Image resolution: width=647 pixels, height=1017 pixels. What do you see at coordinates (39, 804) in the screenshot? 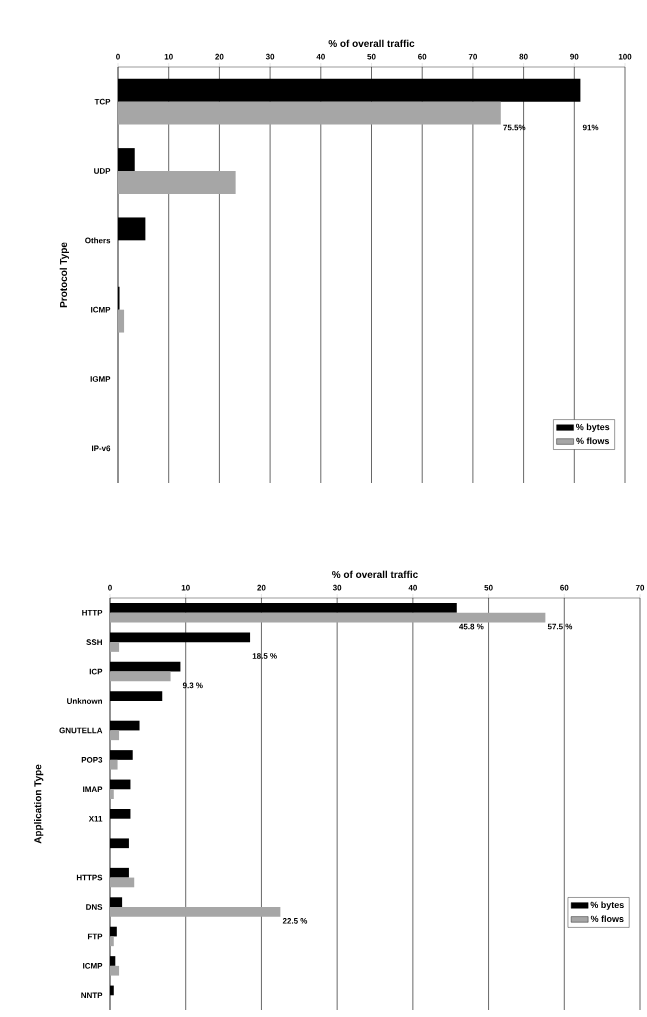
I see `y-axis-title: Application Type` at bounding box center [39, 804].